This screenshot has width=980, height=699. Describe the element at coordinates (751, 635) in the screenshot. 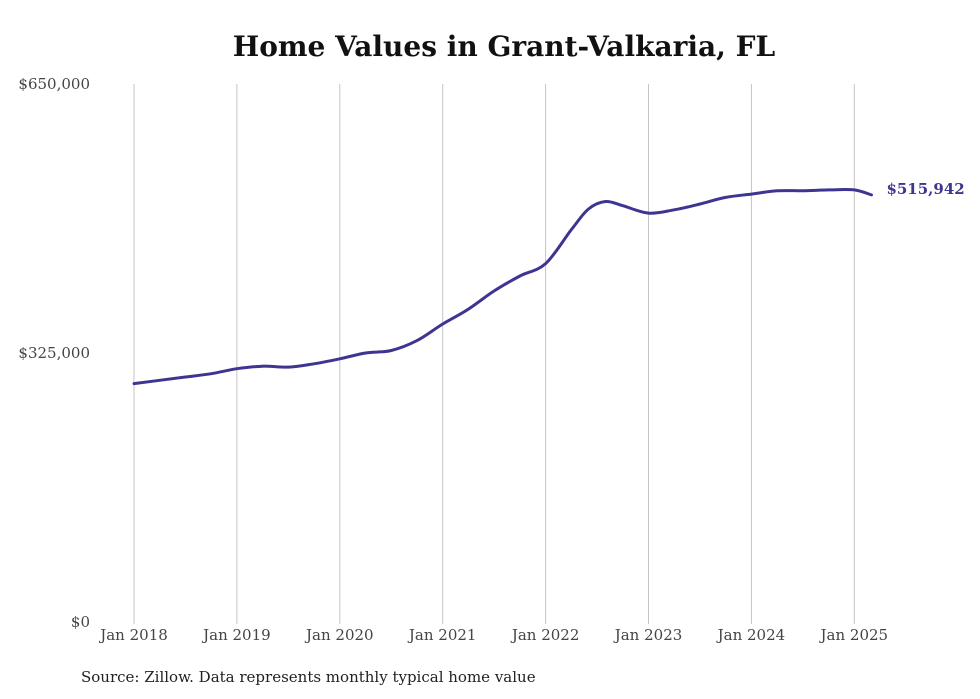

I see `x-tick-label: Jan 2024` at that location.